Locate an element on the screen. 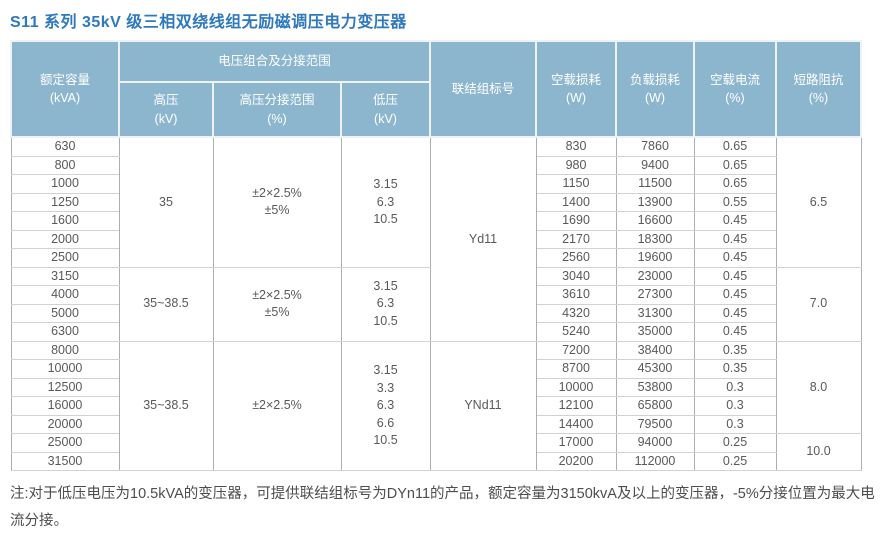  cell-capacity: 5000 is located at coordinates (65, 313).